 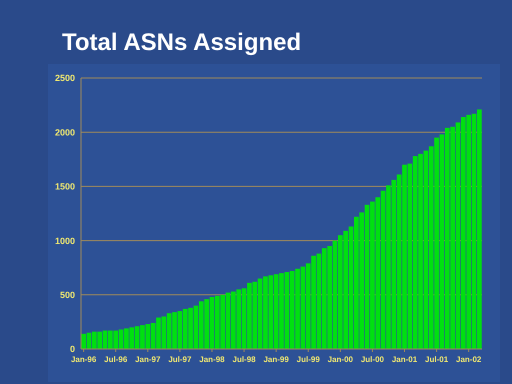 What do you see at coordinates (182, 42) in the screenshot?
I see `chart-title: Total ASNs Assigned` at bounding box center [182, 42].